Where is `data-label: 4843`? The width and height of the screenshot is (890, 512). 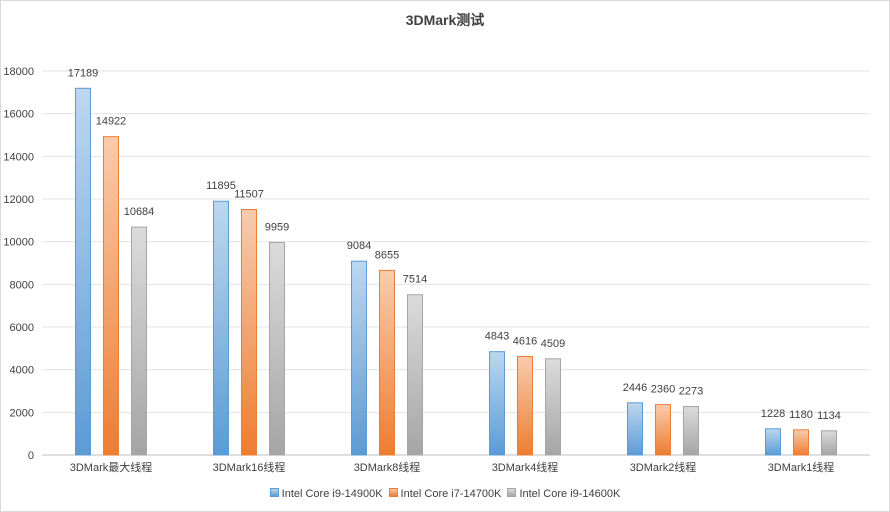 data-label: 4843 is located at coordinates (497, 337).